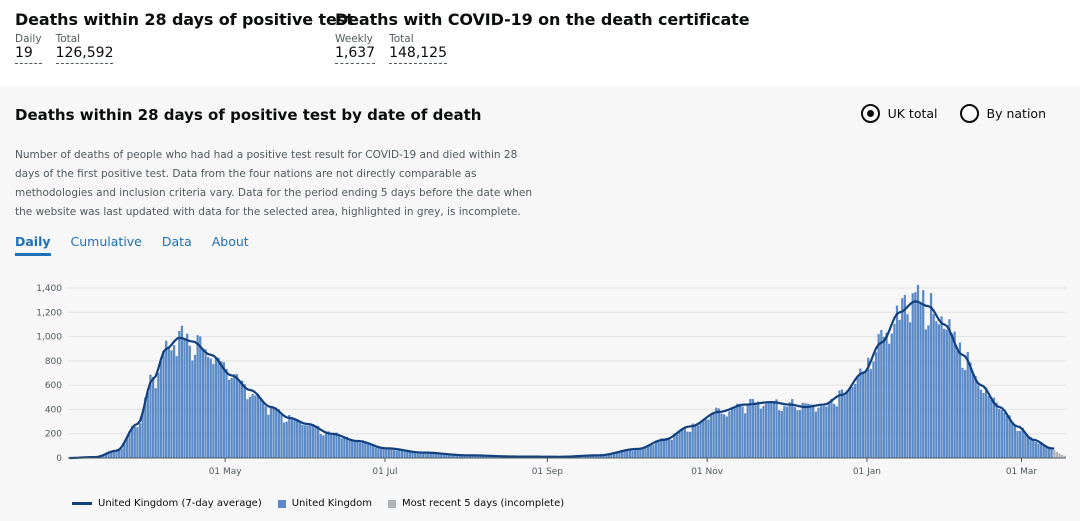 The width and height of the screenshot is (1080, 521). Describe the element at coordinates (870, 113) in the screenshot. I see `radio-checked-icon` at that location.